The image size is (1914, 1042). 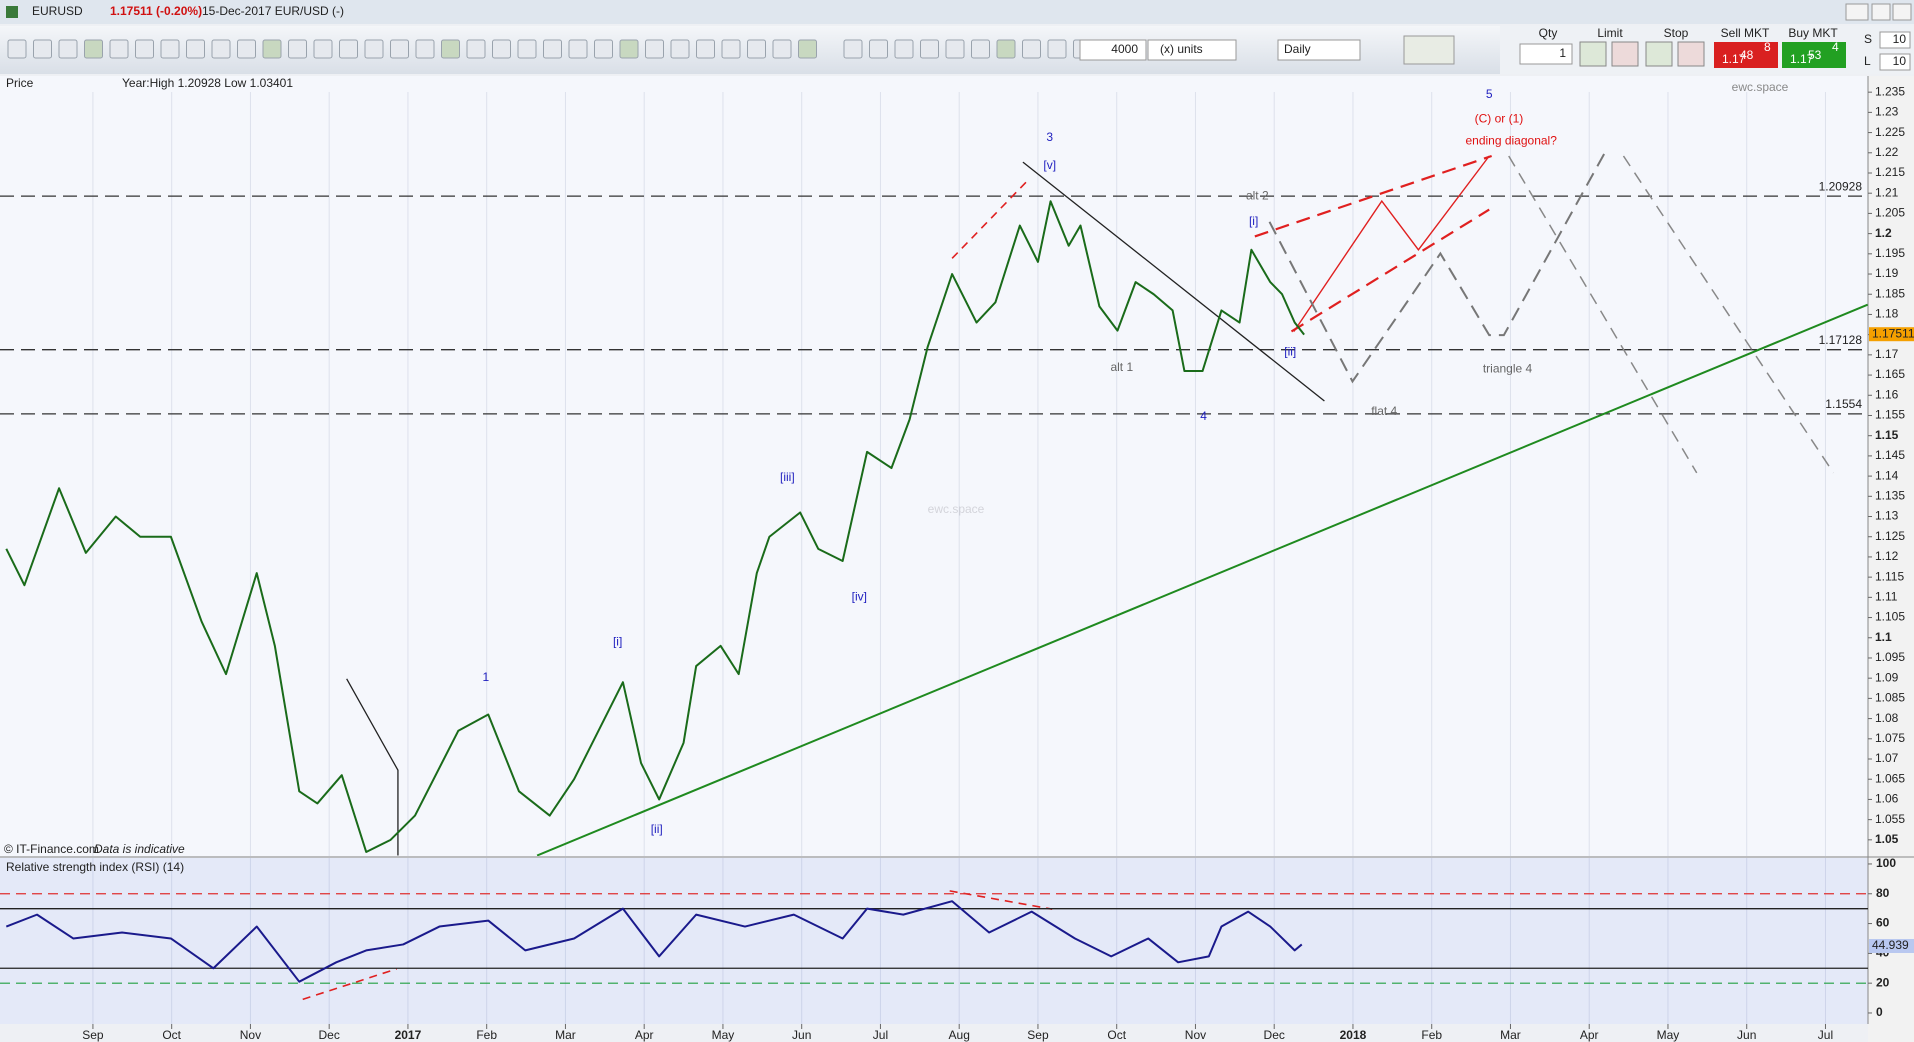 What do you see at coordinates (1890, 738) in the screenshot?
I see `y-tick-label: 1.075` at bounding box center [1890, 738].